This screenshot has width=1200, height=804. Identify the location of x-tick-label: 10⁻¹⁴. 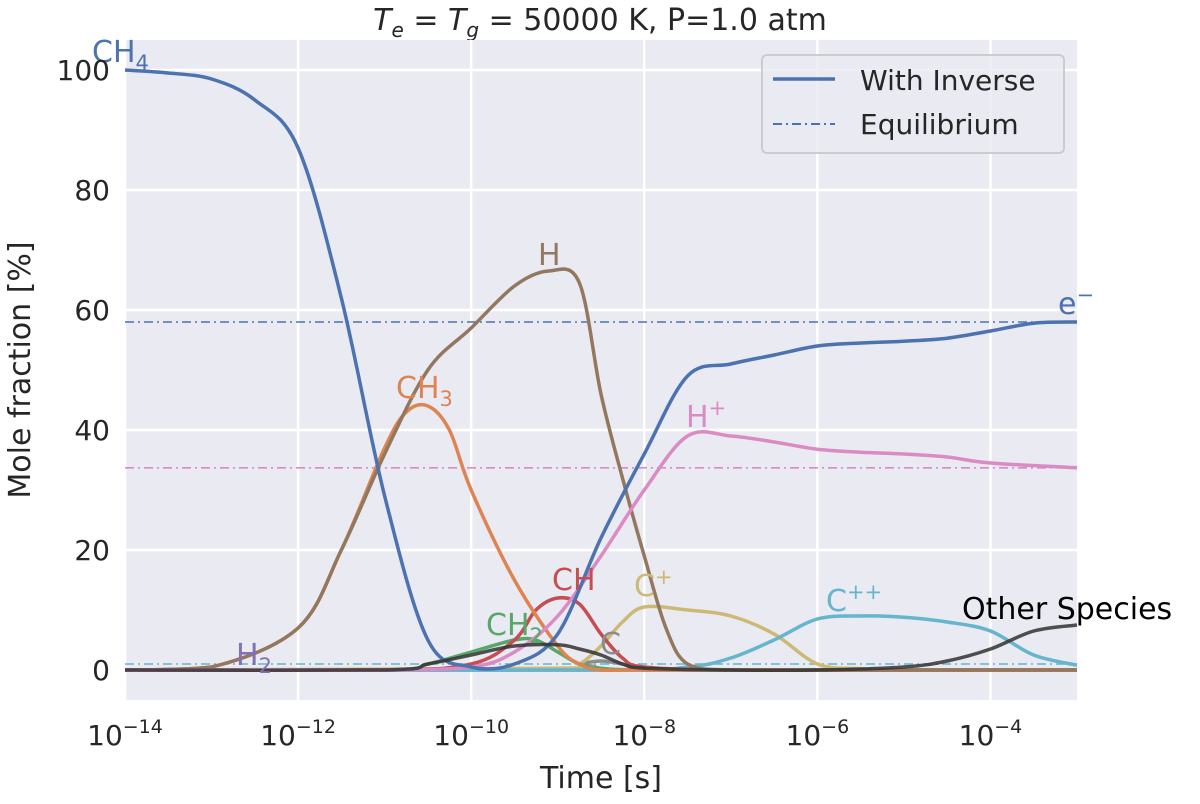
(125, 734).